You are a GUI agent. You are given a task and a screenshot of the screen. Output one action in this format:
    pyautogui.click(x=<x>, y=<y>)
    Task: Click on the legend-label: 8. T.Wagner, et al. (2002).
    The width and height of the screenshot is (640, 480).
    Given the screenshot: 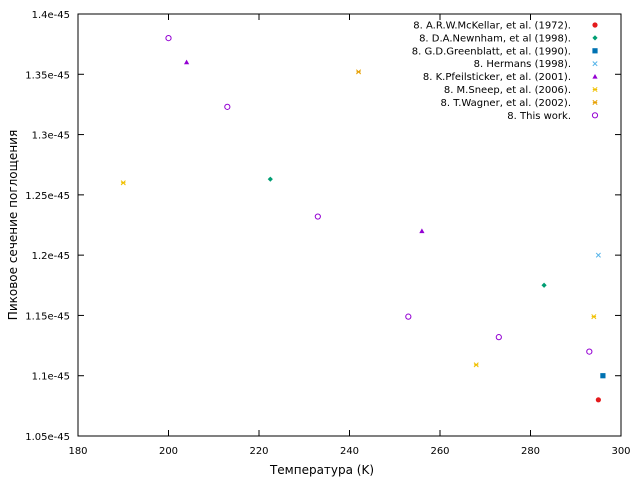 What is the action you would take?
    pyautogui.click(x=506, y=103)
    